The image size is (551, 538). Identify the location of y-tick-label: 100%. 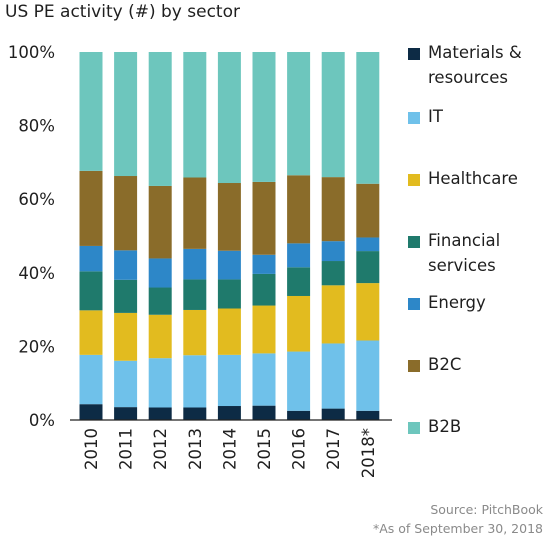
(31, 52).